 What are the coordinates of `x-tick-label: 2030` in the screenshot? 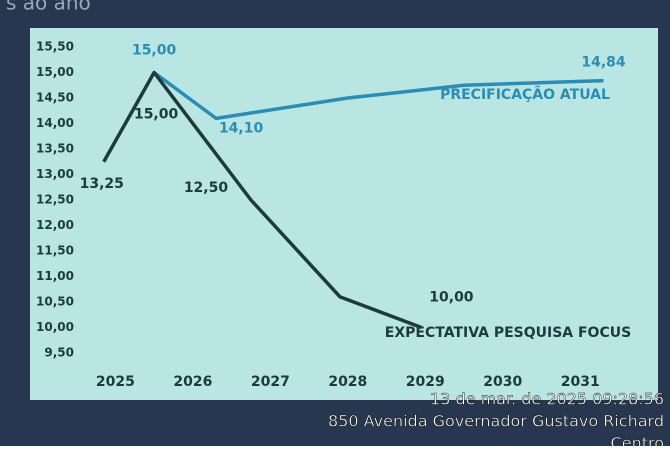 It's located at (502, 382).